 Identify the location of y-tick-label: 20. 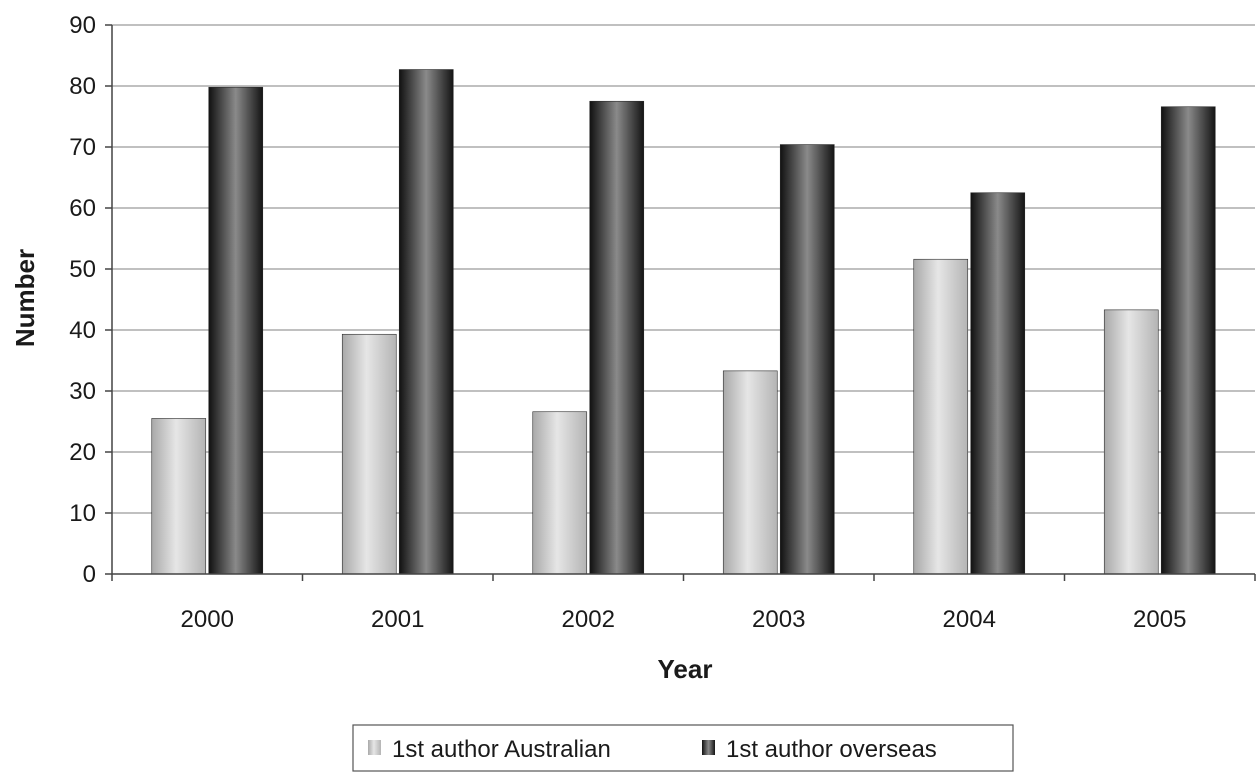
(82, 452).